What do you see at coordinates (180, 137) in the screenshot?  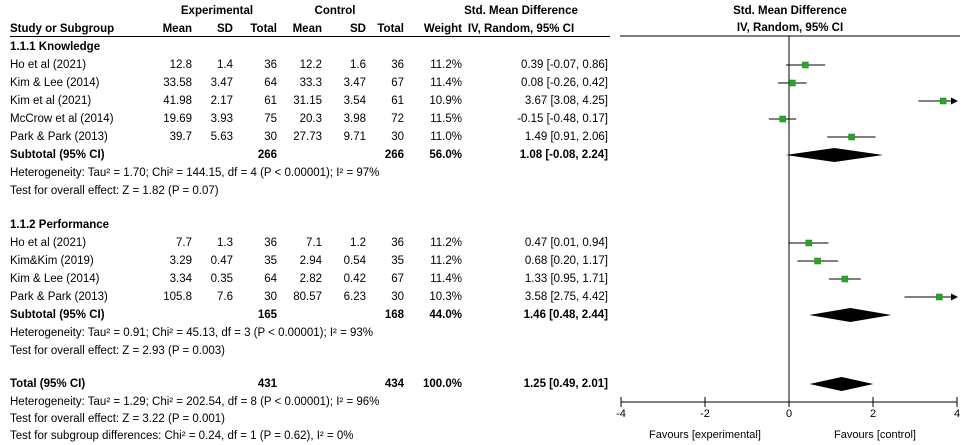 I see `exp-mean: 39.7` at bounding box center [180, 137].